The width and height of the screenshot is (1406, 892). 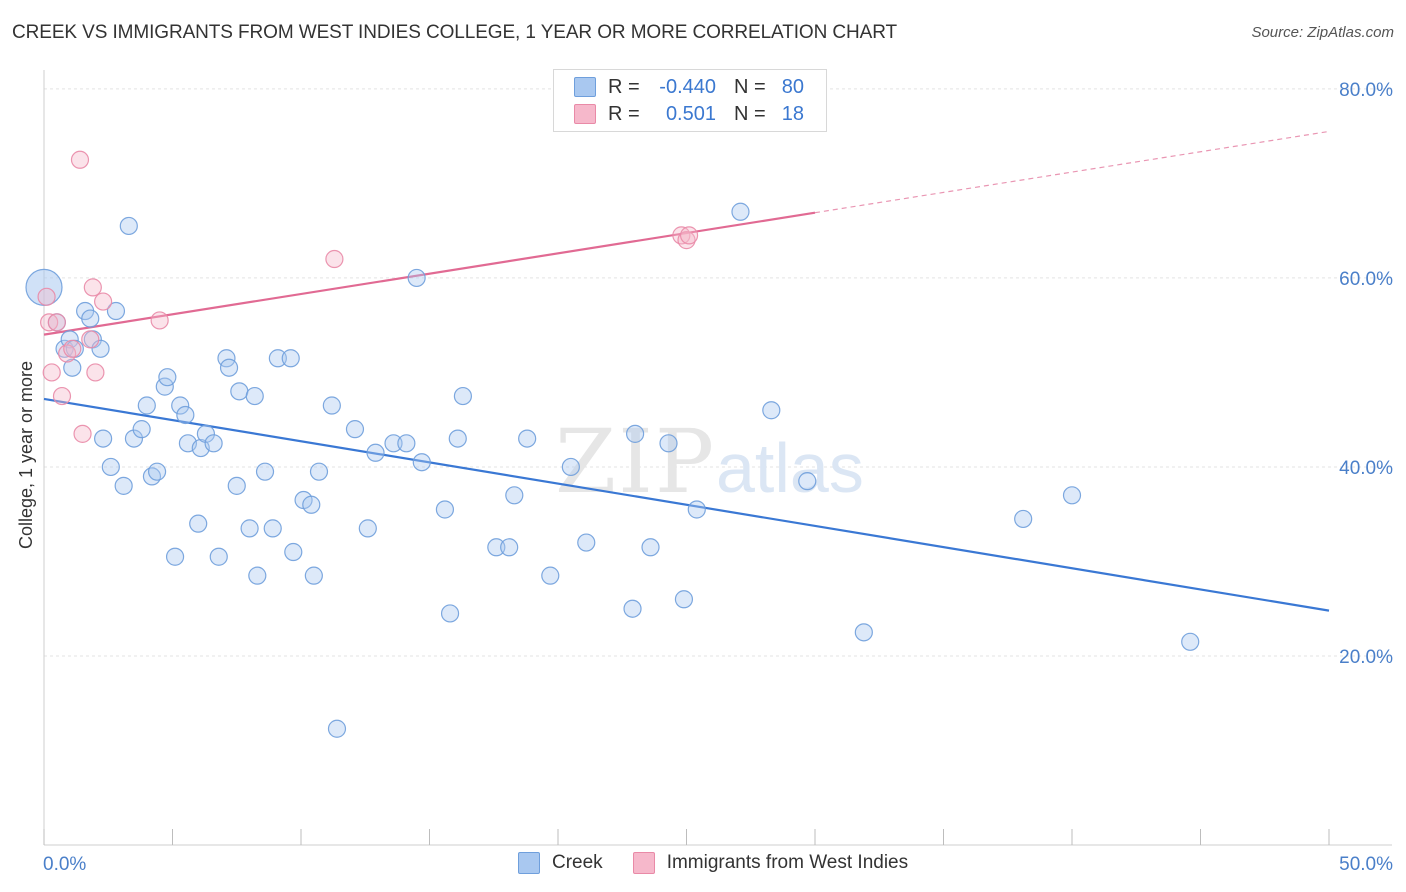 What do you see at coordinates (792, 113) in the screenshot?
I see `legend-n-value: 18` at bounding box center [792, 113].